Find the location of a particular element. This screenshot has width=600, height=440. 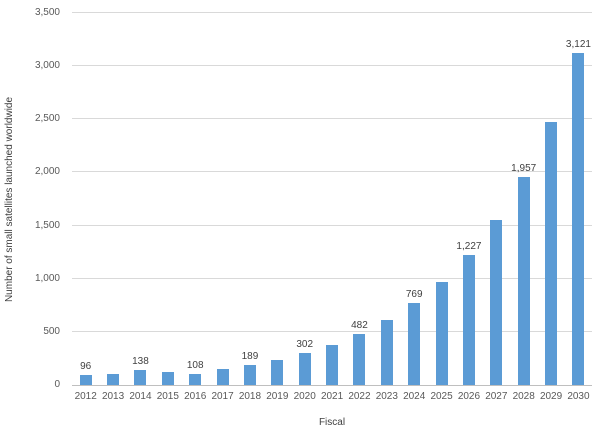

y-tick-label: 3,000 is located at coordinates (47, 66).